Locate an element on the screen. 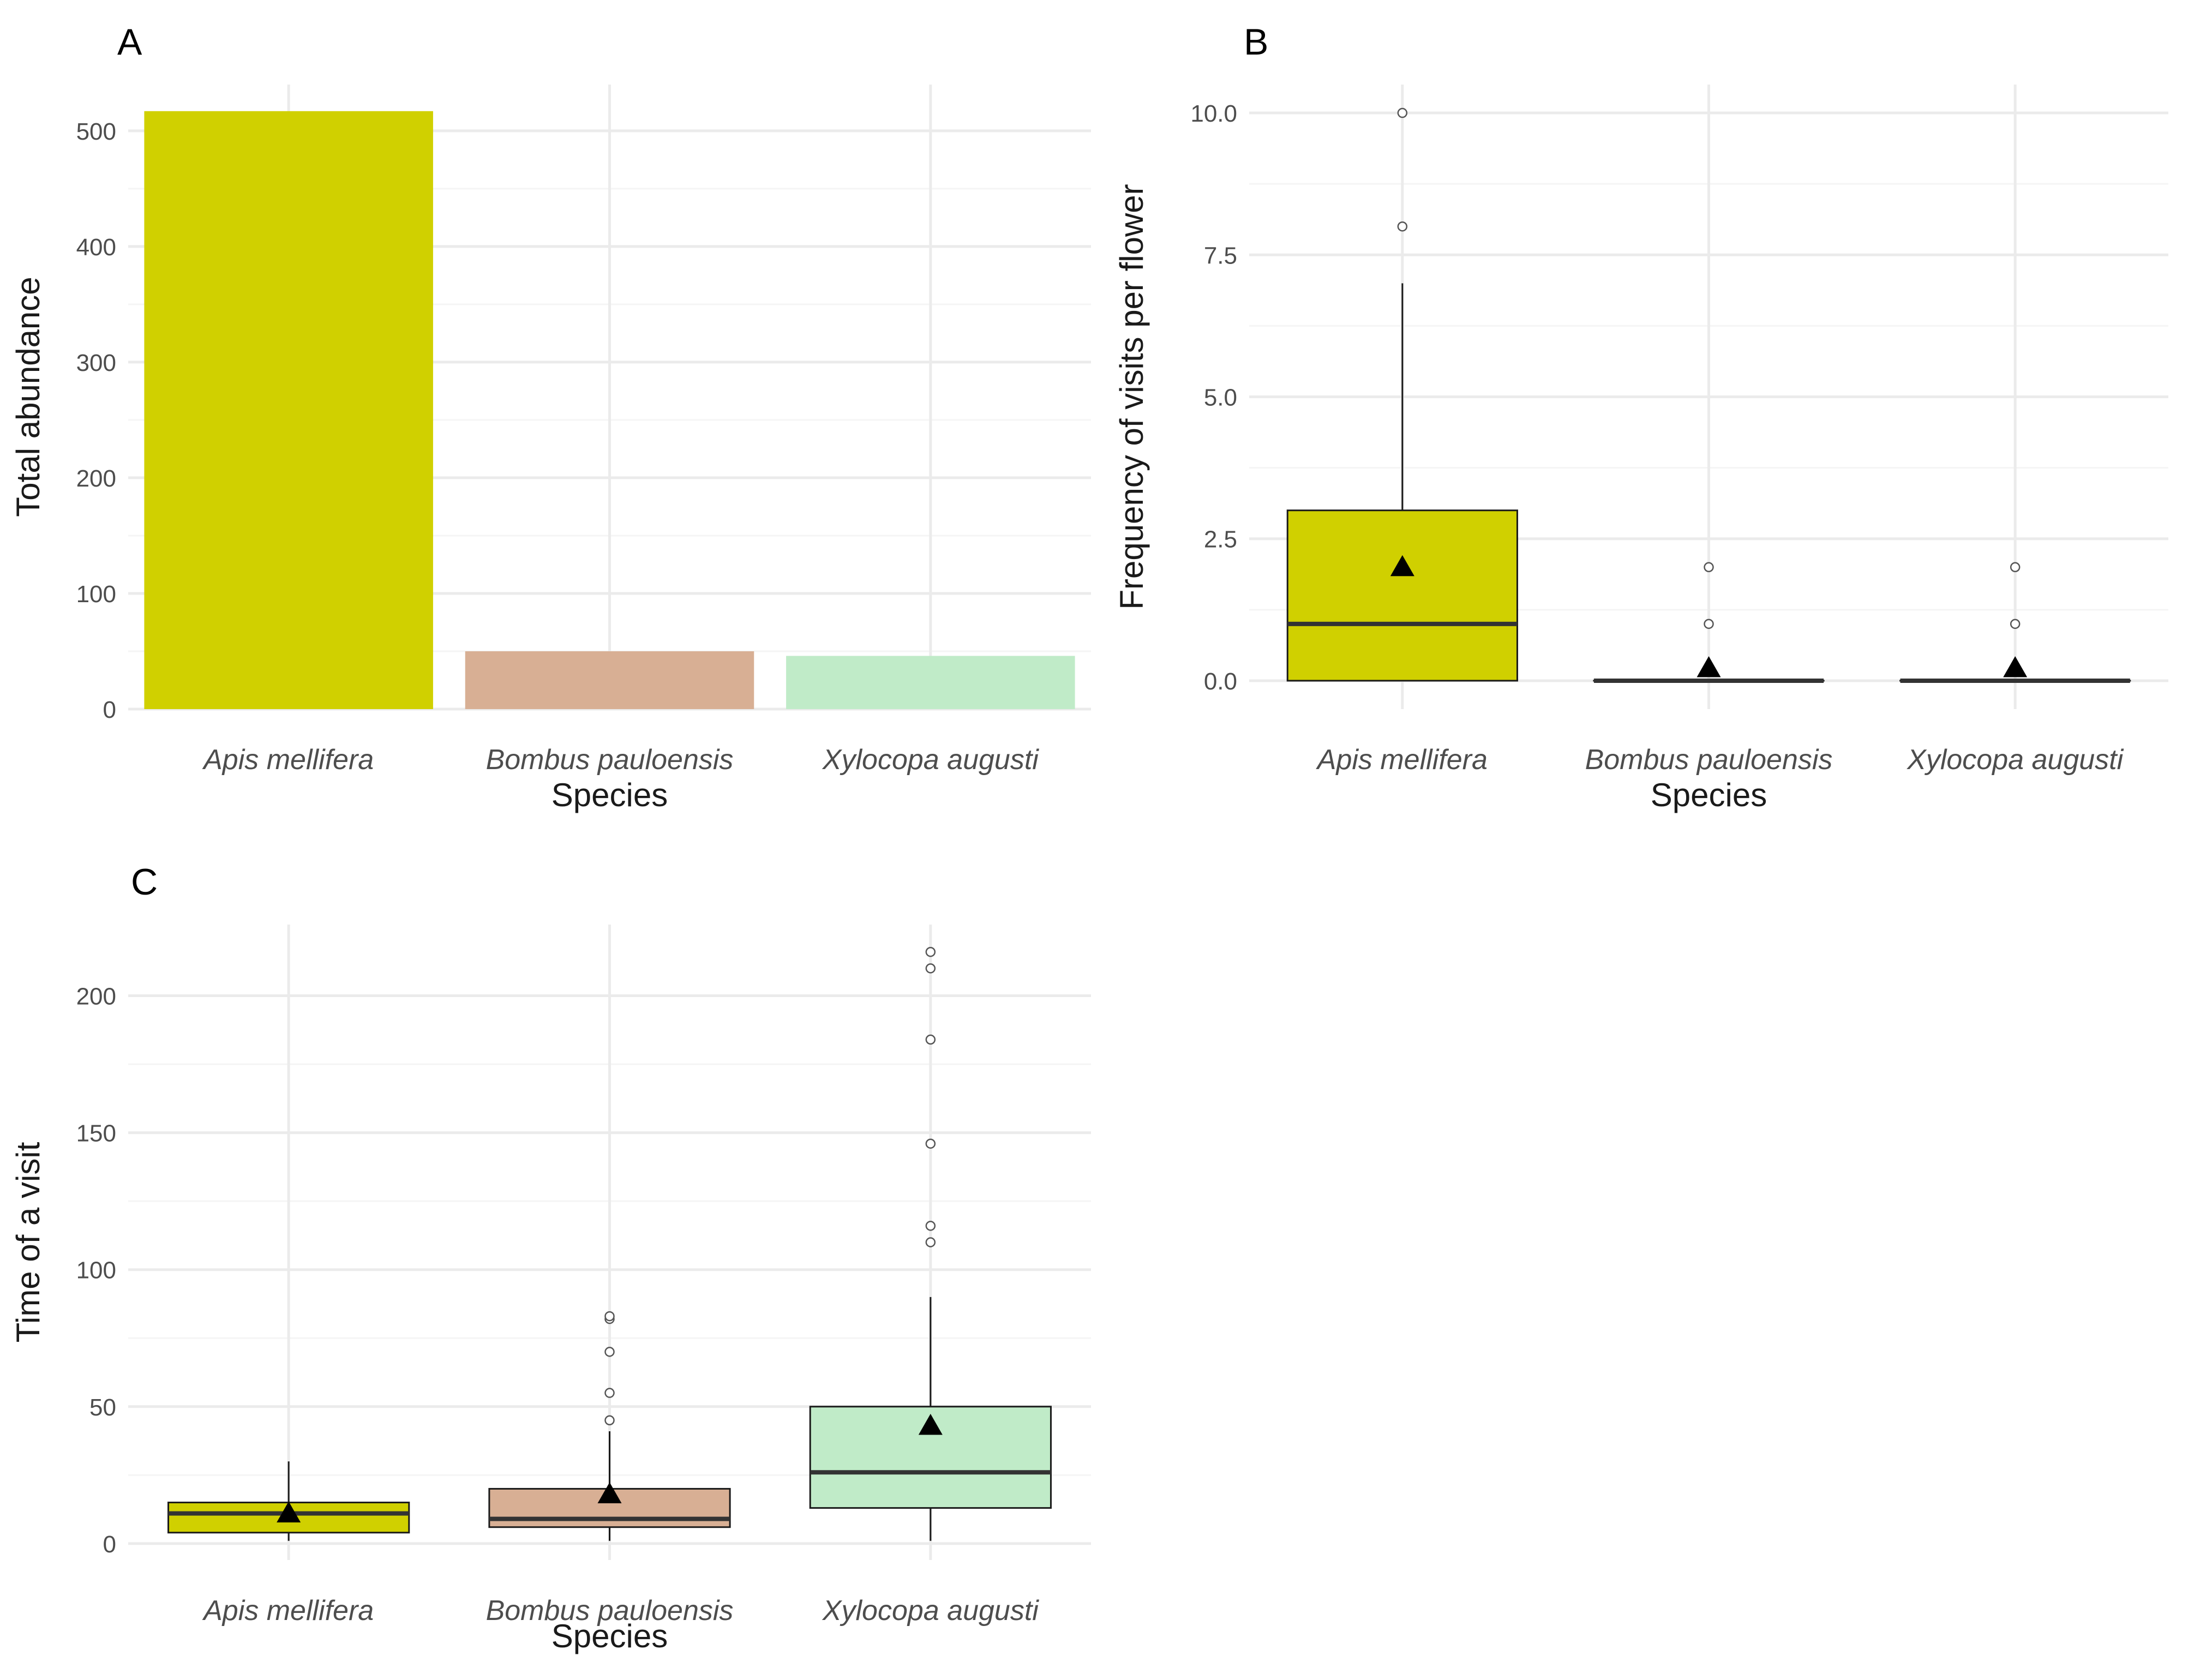 This screenshot has height=1680, width=2212. y-tick-label: 0.0 is located at coordinates (1220, 681).